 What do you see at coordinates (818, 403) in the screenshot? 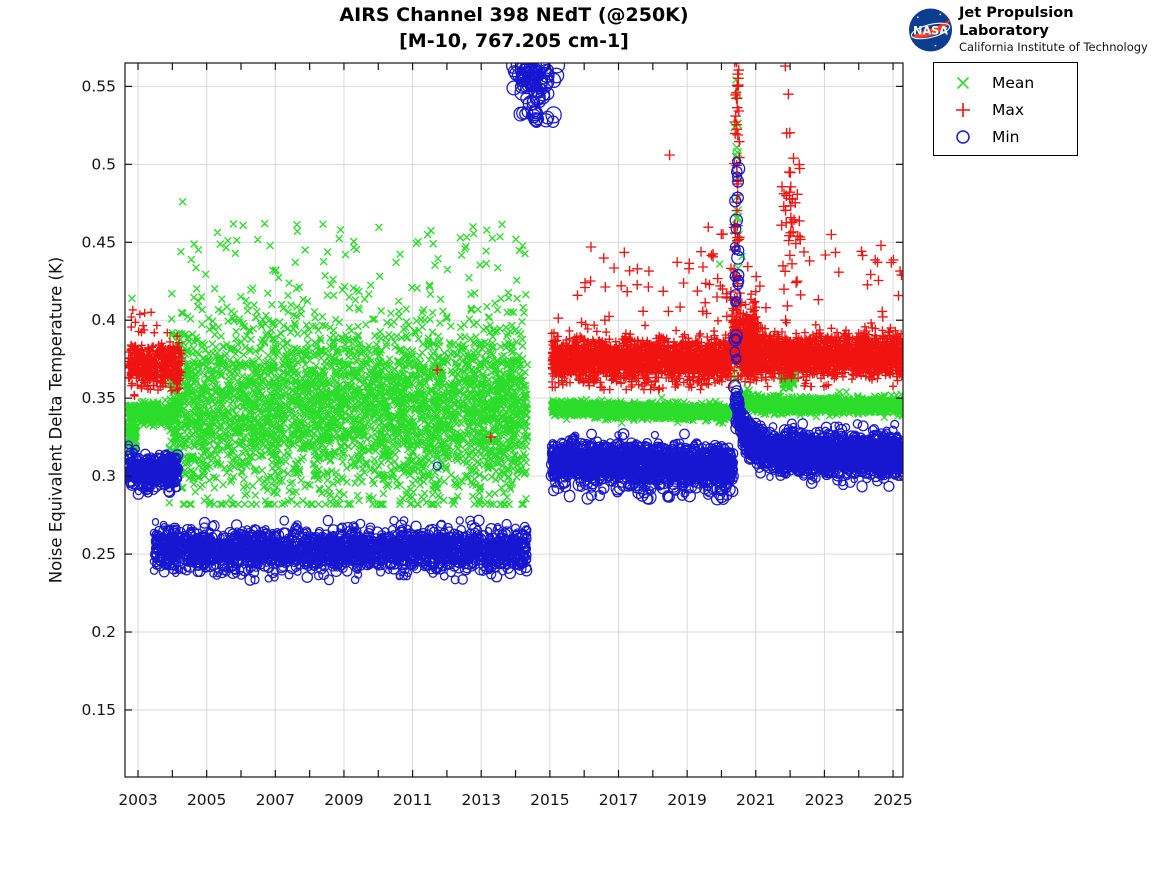
I see `cluster-mean-era2-band-post` at bounding box center [818, 403].